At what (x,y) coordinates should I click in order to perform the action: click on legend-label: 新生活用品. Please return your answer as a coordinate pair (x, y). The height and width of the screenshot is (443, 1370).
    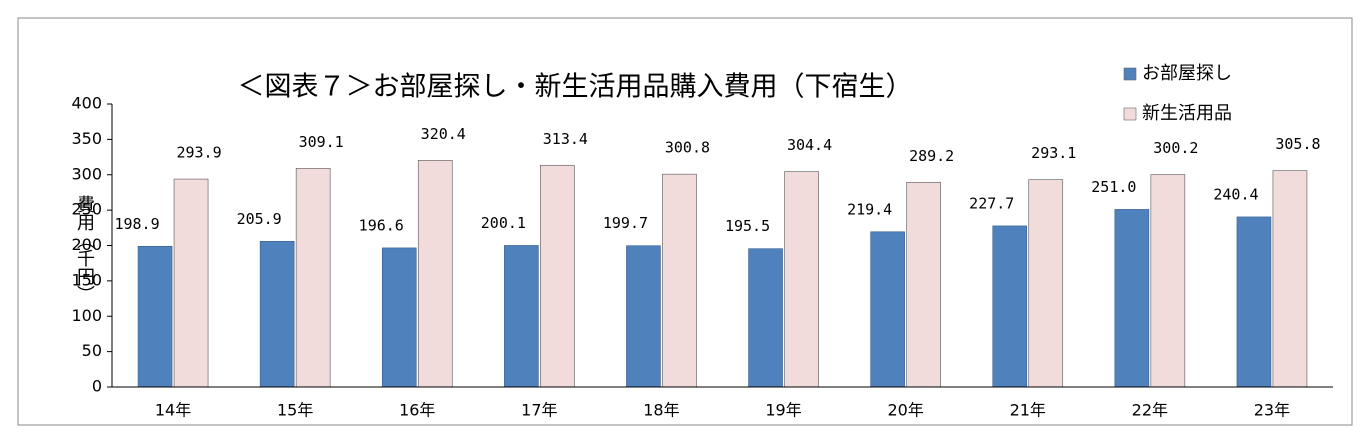
    Looking at the image, I should click on (1187, 113).